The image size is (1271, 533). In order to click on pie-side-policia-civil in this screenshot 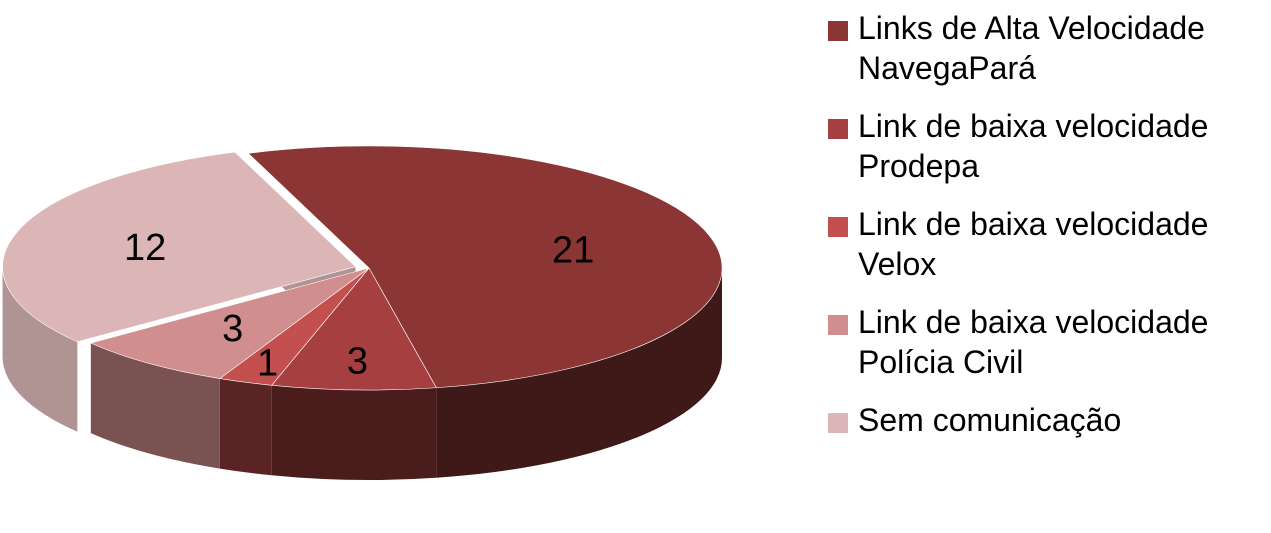, I will do `click(155, 406)`.